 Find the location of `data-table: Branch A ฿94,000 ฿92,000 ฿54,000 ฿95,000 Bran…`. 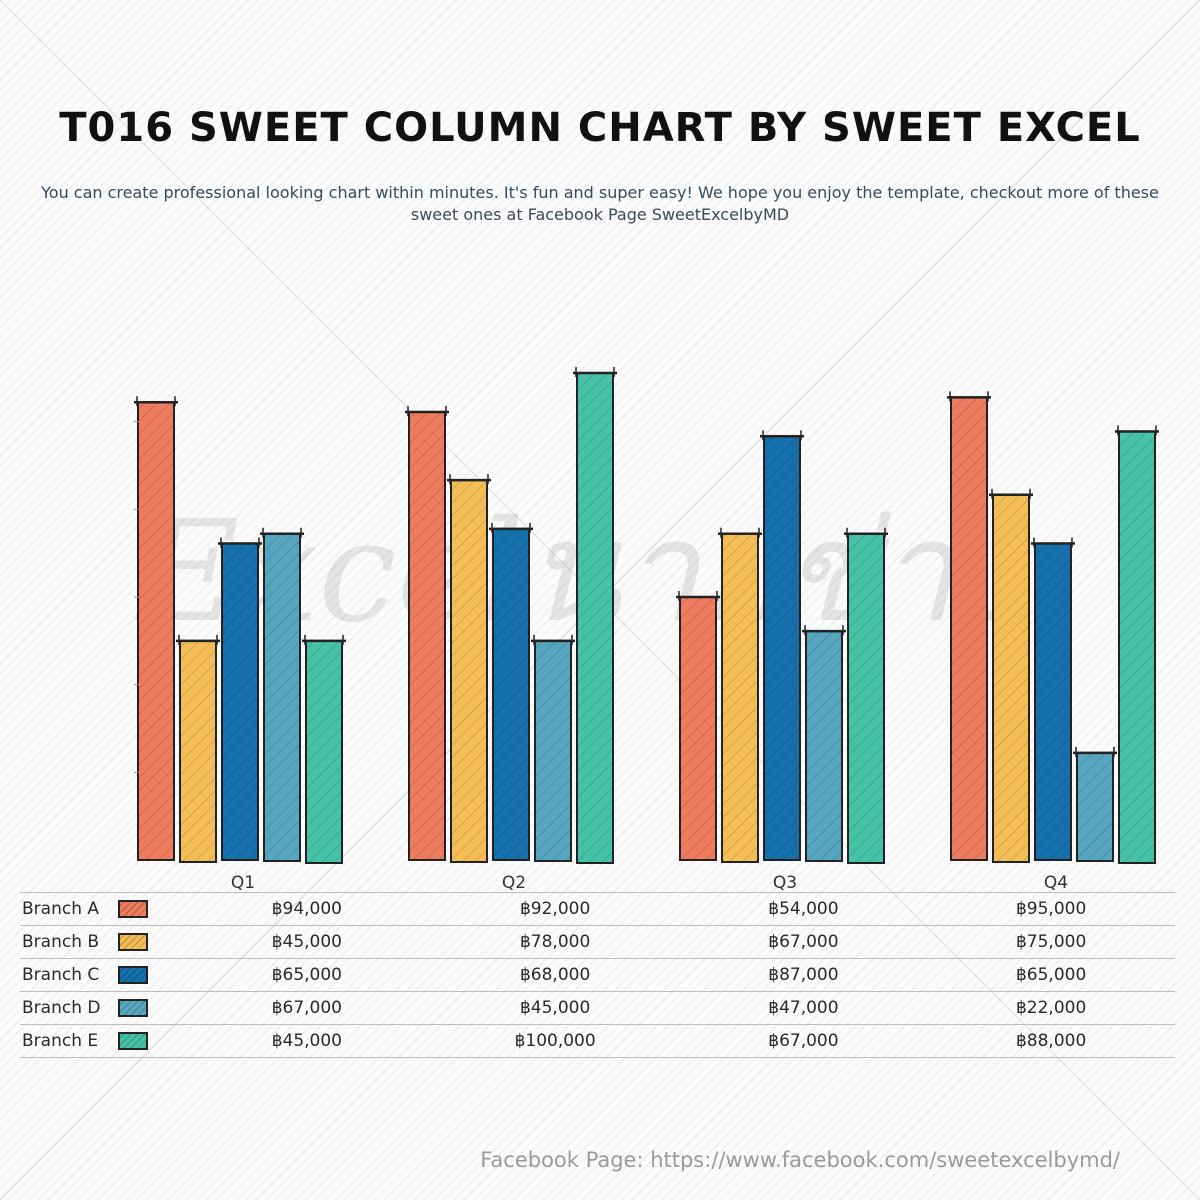

data-table: Branch A ฿94,000 ฿92,000 ฿54,000 ฿95,000 Bran… is located at coordinates (597, 975).